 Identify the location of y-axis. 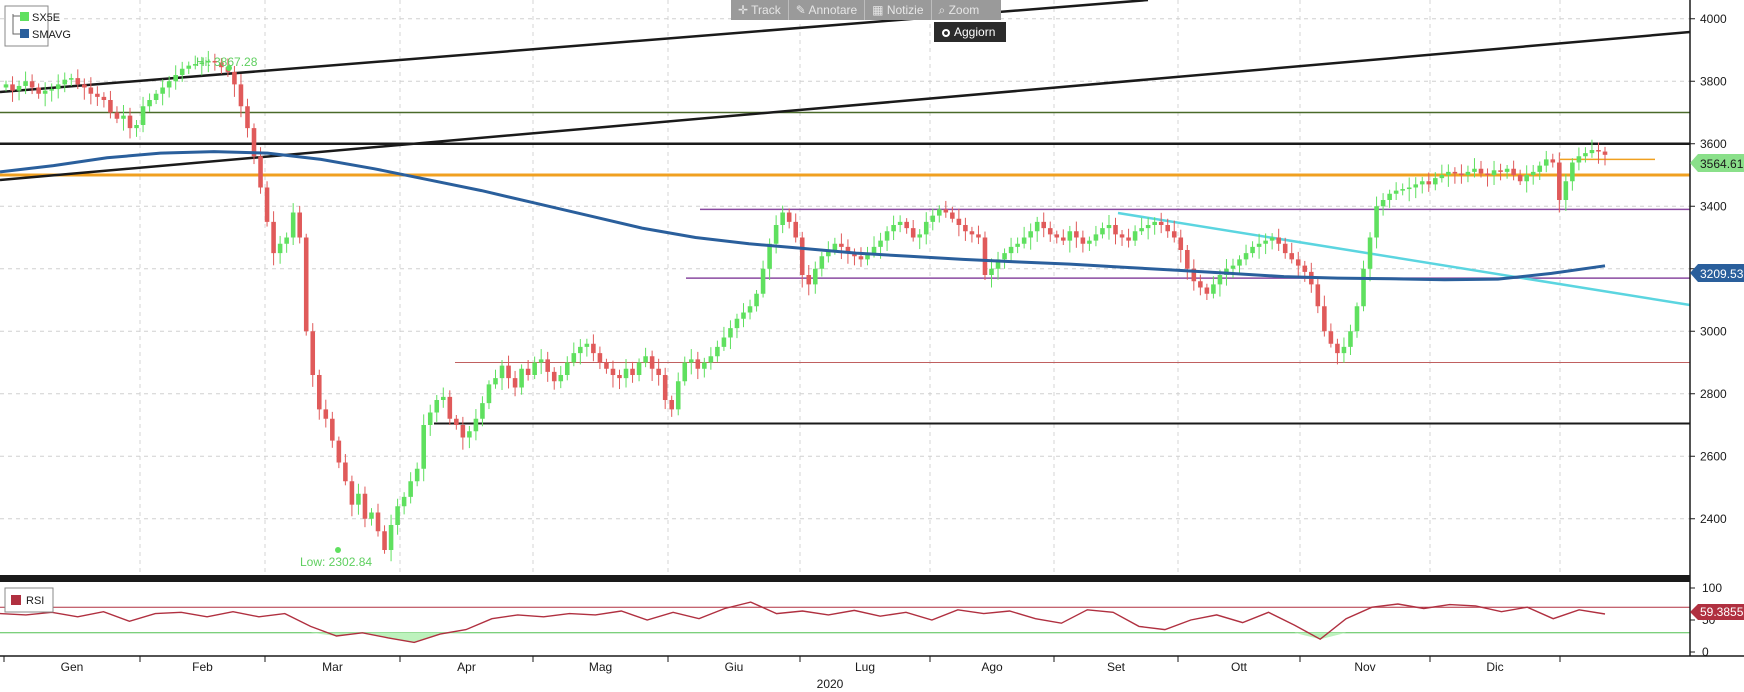
(1717, 328).